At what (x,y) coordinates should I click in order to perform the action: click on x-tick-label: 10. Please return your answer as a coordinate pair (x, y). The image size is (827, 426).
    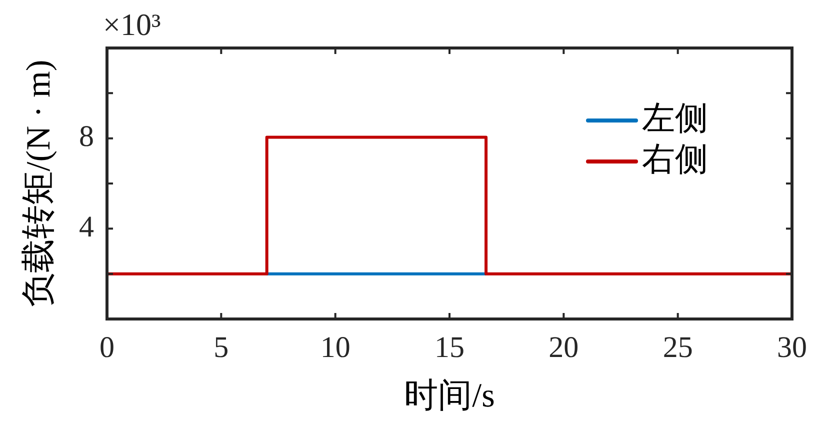
    Looking at the image, I should click on (335, 347).